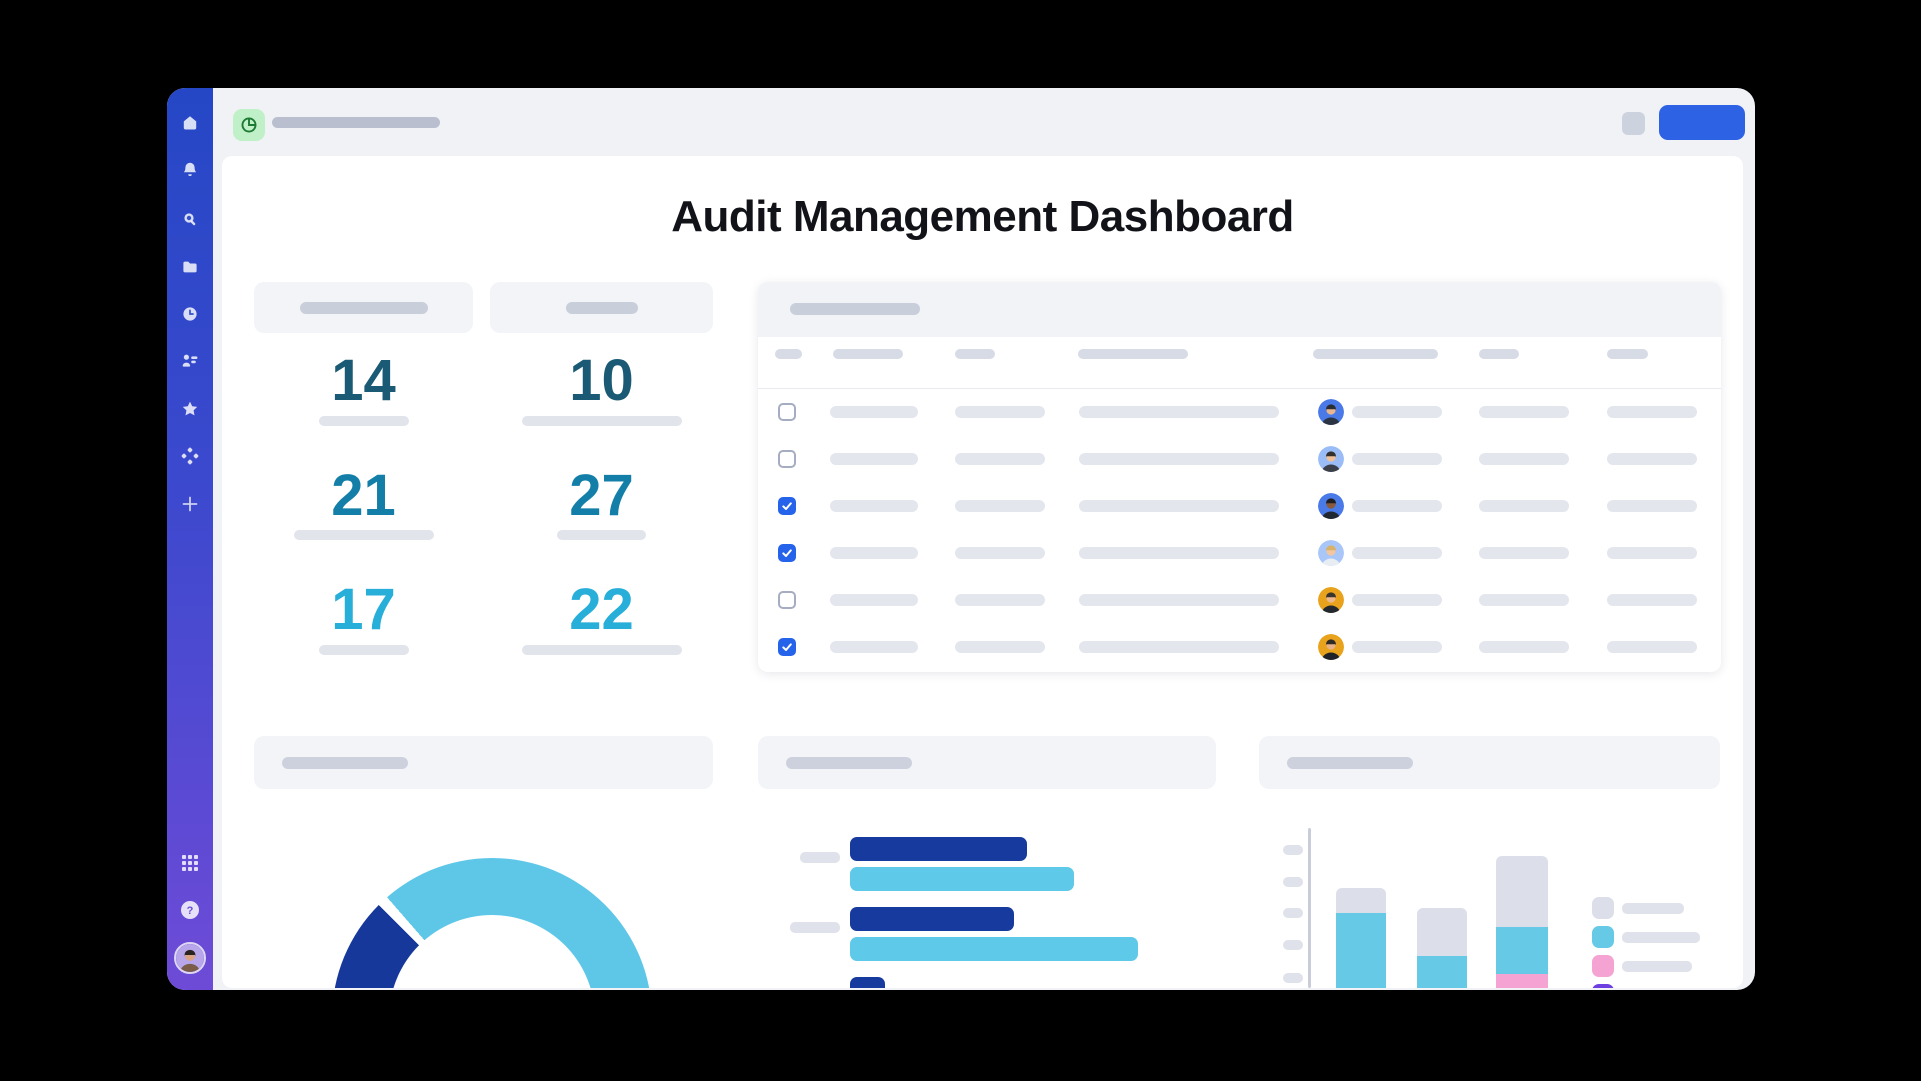 This screenshot has width=1921, height=1081. What do you see at coordinates (1489, 762) in the screenshot?
I see `stacked-card-header` at bounding box center [1489, 762].